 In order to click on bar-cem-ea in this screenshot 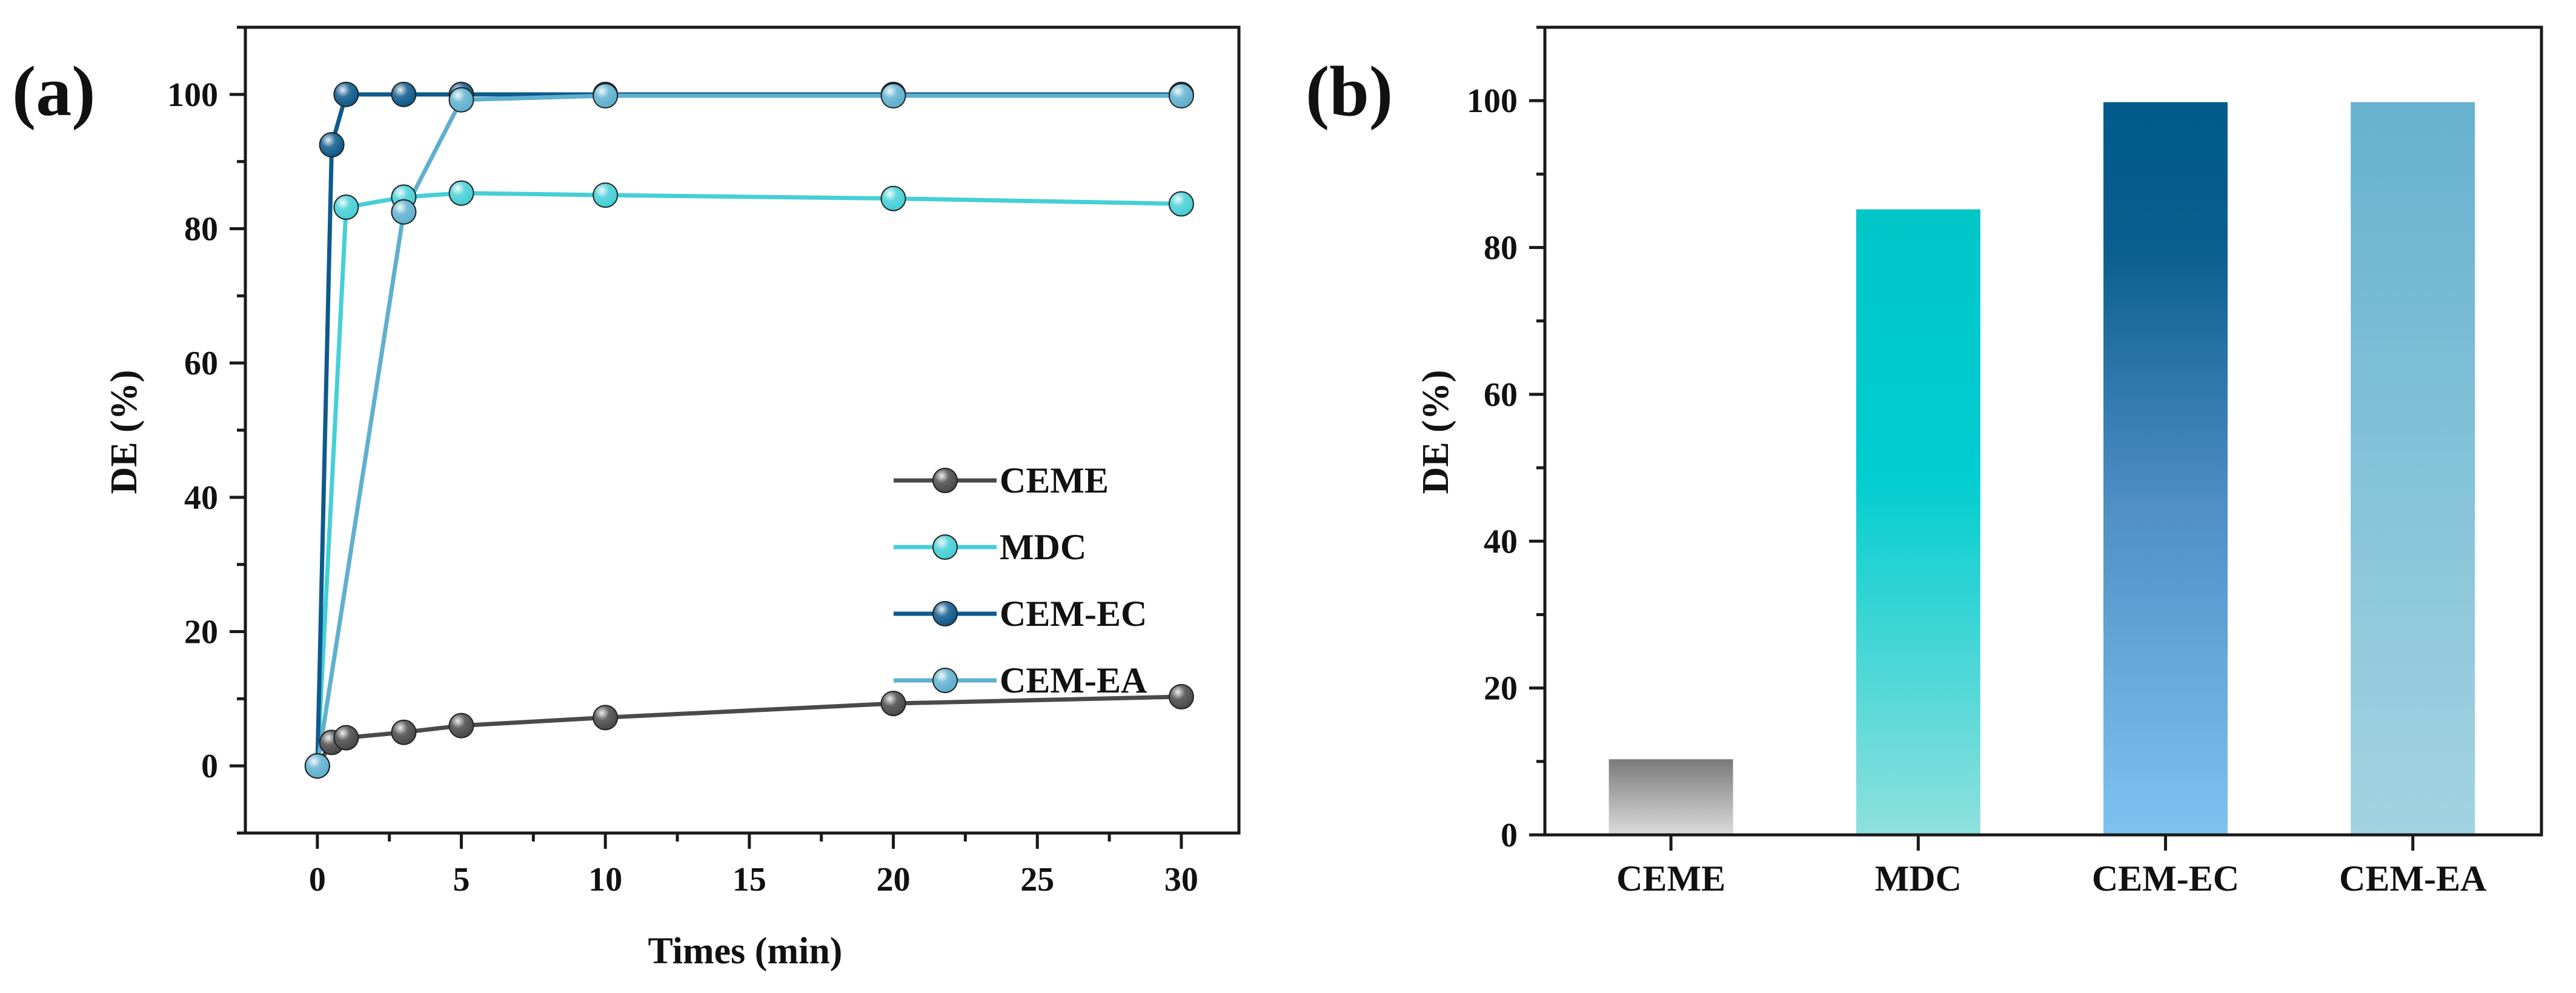, I will do `click(2413, 468)`.